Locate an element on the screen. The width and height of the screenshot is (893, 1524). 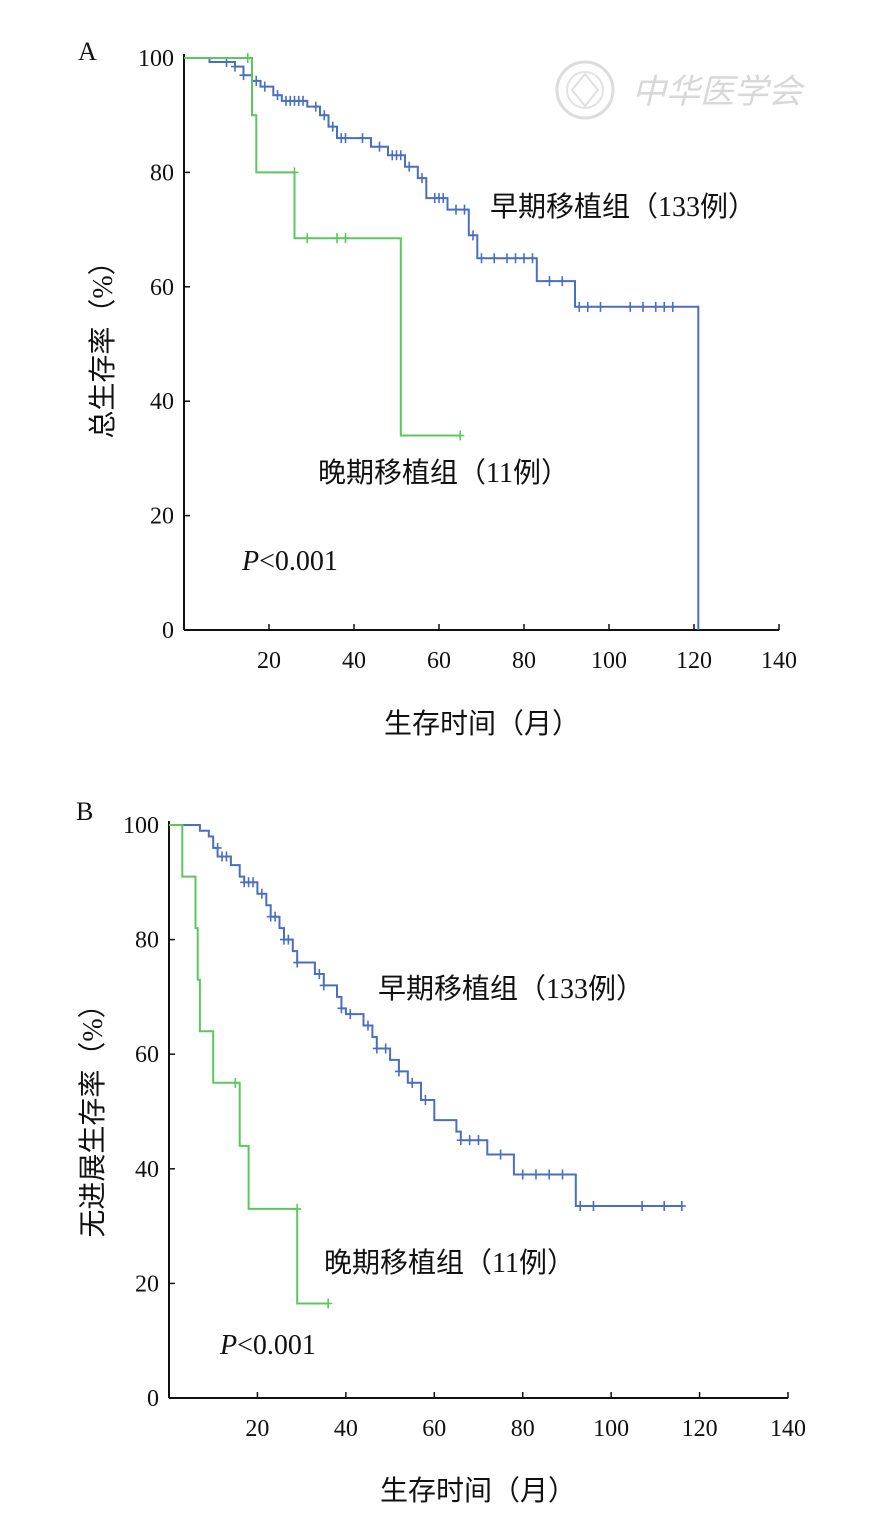
panel-b-p-threshold: <0.001 is located at coordinates (276, 1345).